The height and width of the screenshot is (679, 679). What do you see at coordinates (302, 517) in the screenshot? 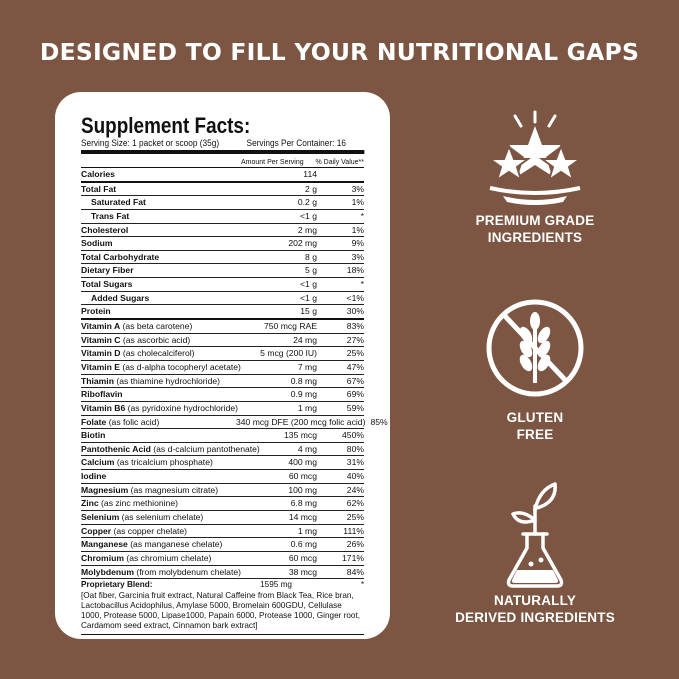
I see `nutrient-amount: 14 mcg` at bounding box center [302, 517].